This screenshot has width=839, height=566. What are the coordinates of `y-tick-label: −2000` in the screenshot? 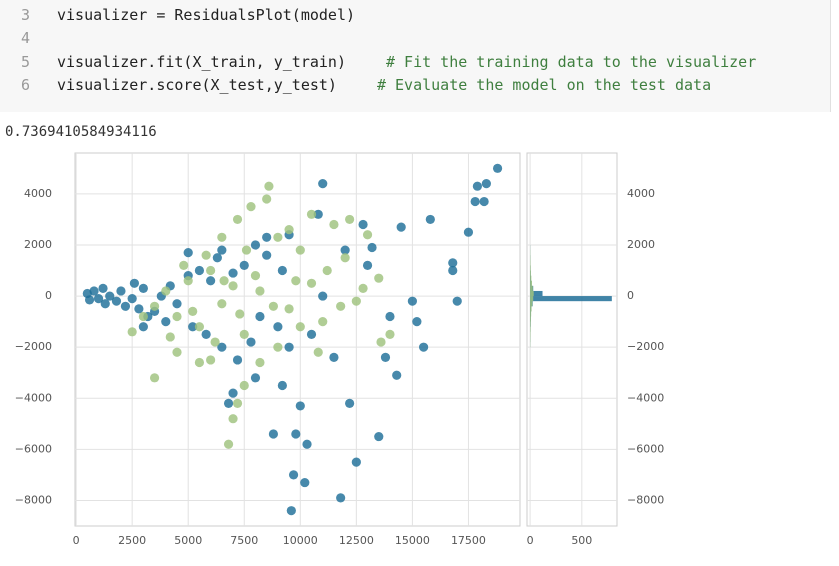 It's located at (645, 346).